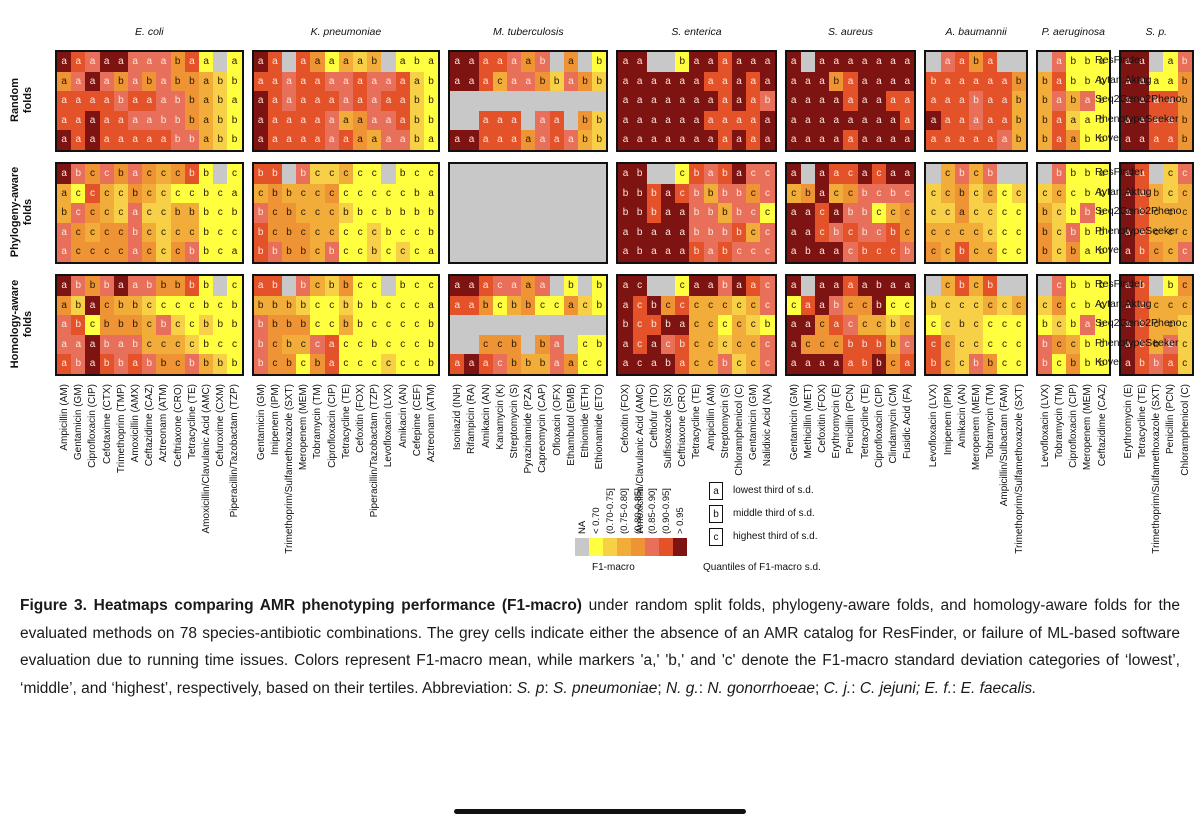 Image resolution: width=1200 pixels, height=819 pixels. I want to click on antibiotic-label: Chloramphenicol (C), so click(1185, 430).